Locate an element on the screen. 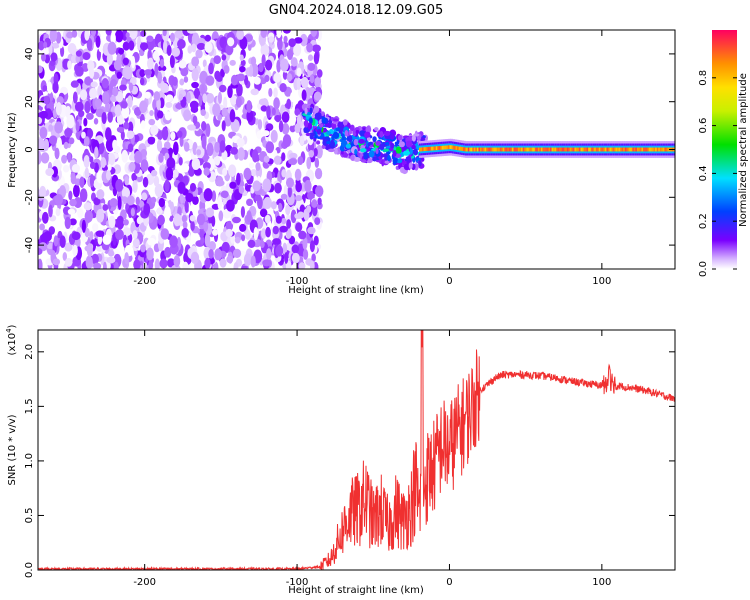  snr-ytick-label: 2.0 is located at coordinates (29, 352).